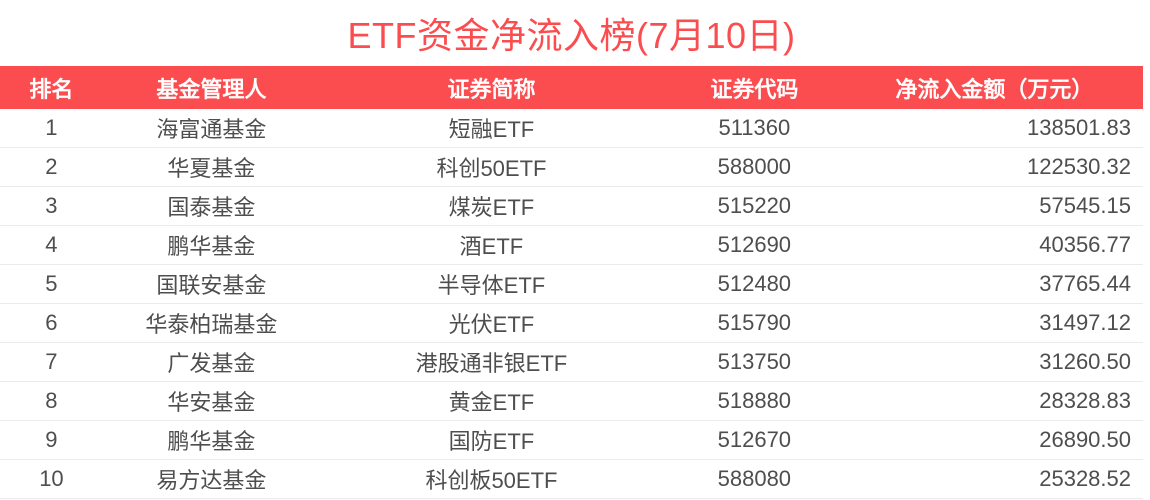 Image resolution: width=1150 pixels, height=500 pixels. I want to click on table-row: 1 海富通基金 短融ETF 511360 138501.83, so click(571, 128).